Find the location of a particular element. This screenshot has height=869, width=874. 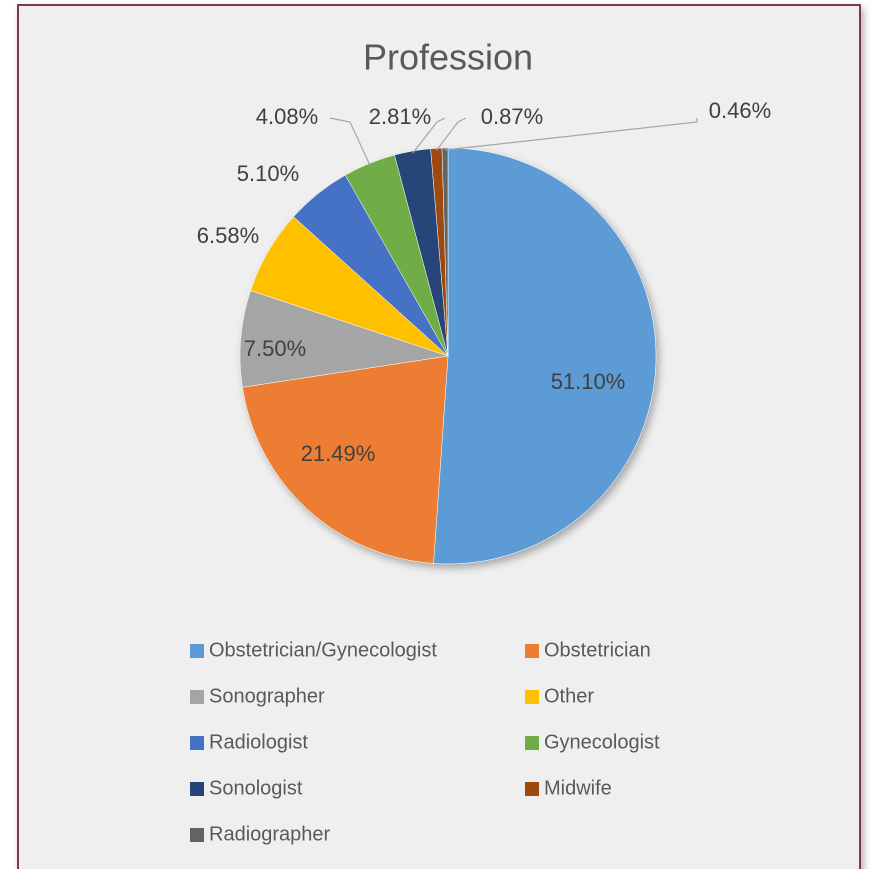

data-label: 21.49% is located at coordinates (338, 453).